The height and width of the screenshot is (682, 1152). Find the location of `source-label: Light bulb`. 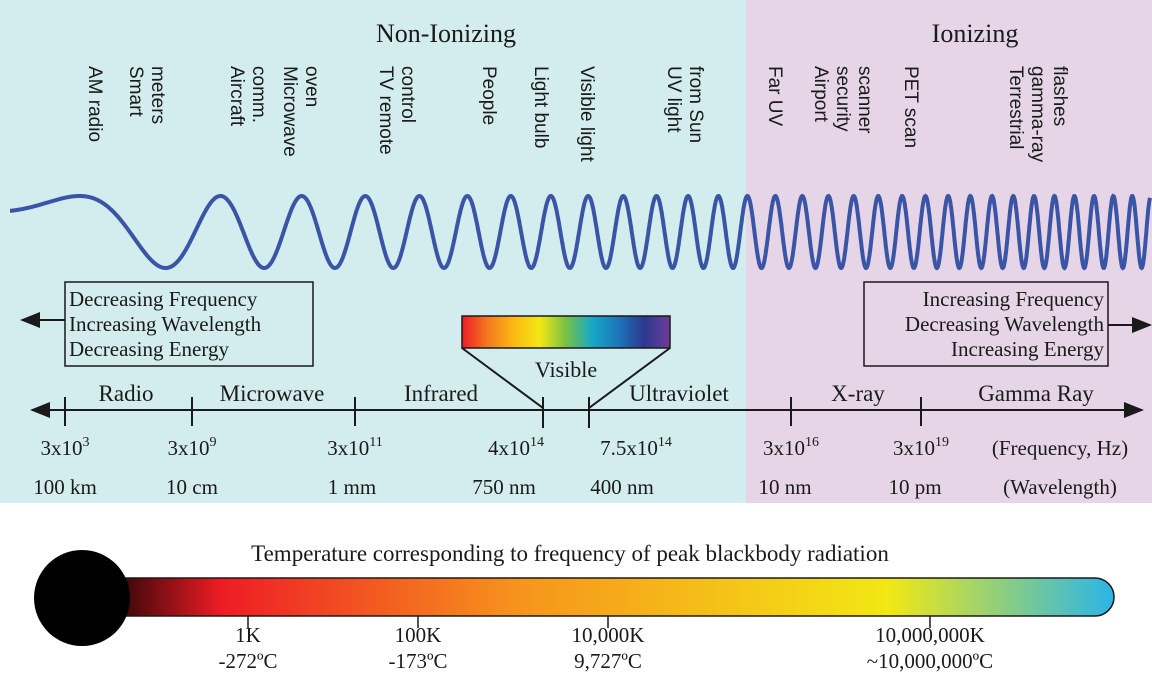

source-label: Light bulb is located at coordinates (540, 107).